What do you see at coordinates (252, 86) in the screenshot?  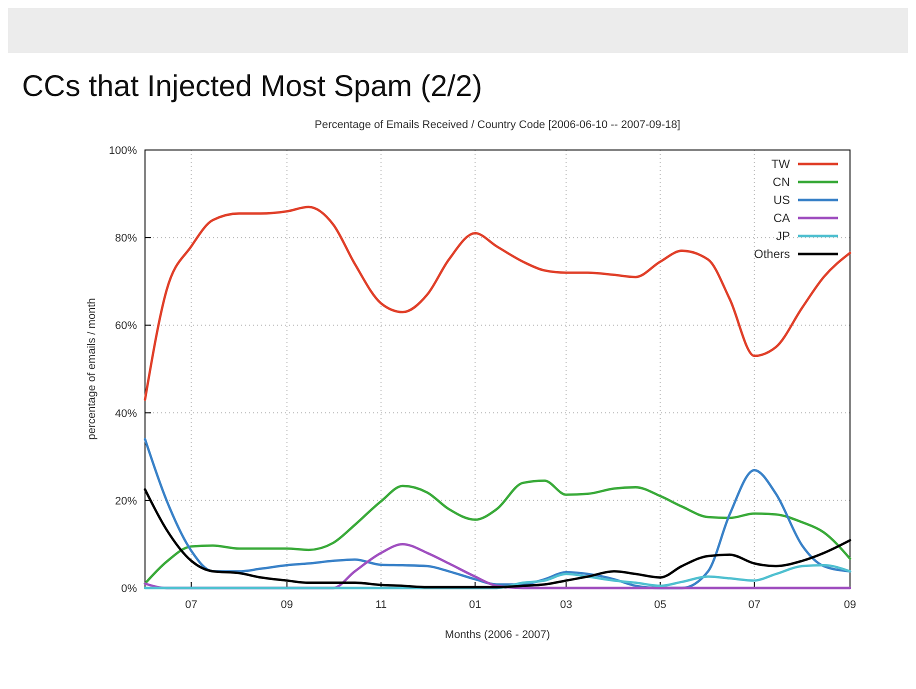 I see `chart-title: CCs that Injected Most Spam (2/2)` at bounding box center [252, 86].